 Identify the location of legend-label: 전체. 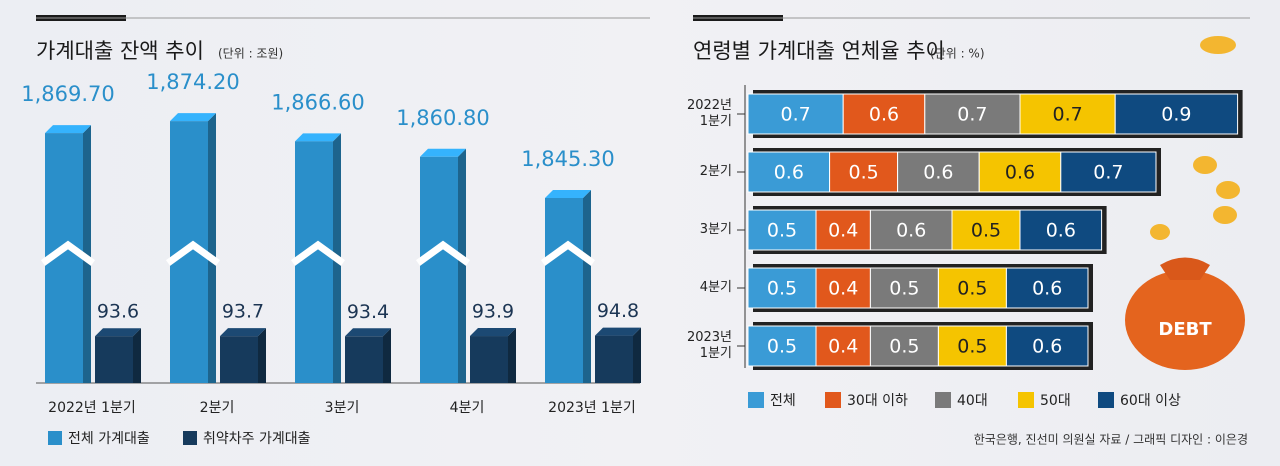
(783, 401).